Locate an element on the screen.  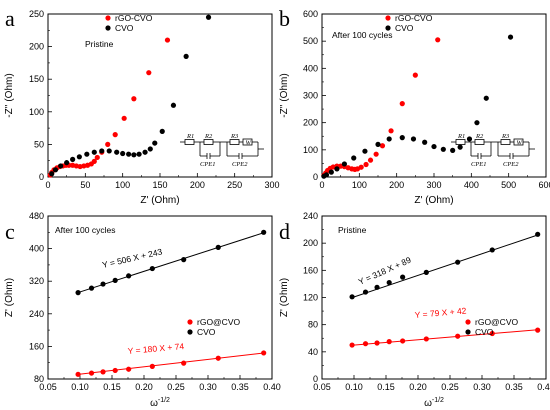
x-axis-title: Z' (Ohm) is located at coordinates (433, 200).